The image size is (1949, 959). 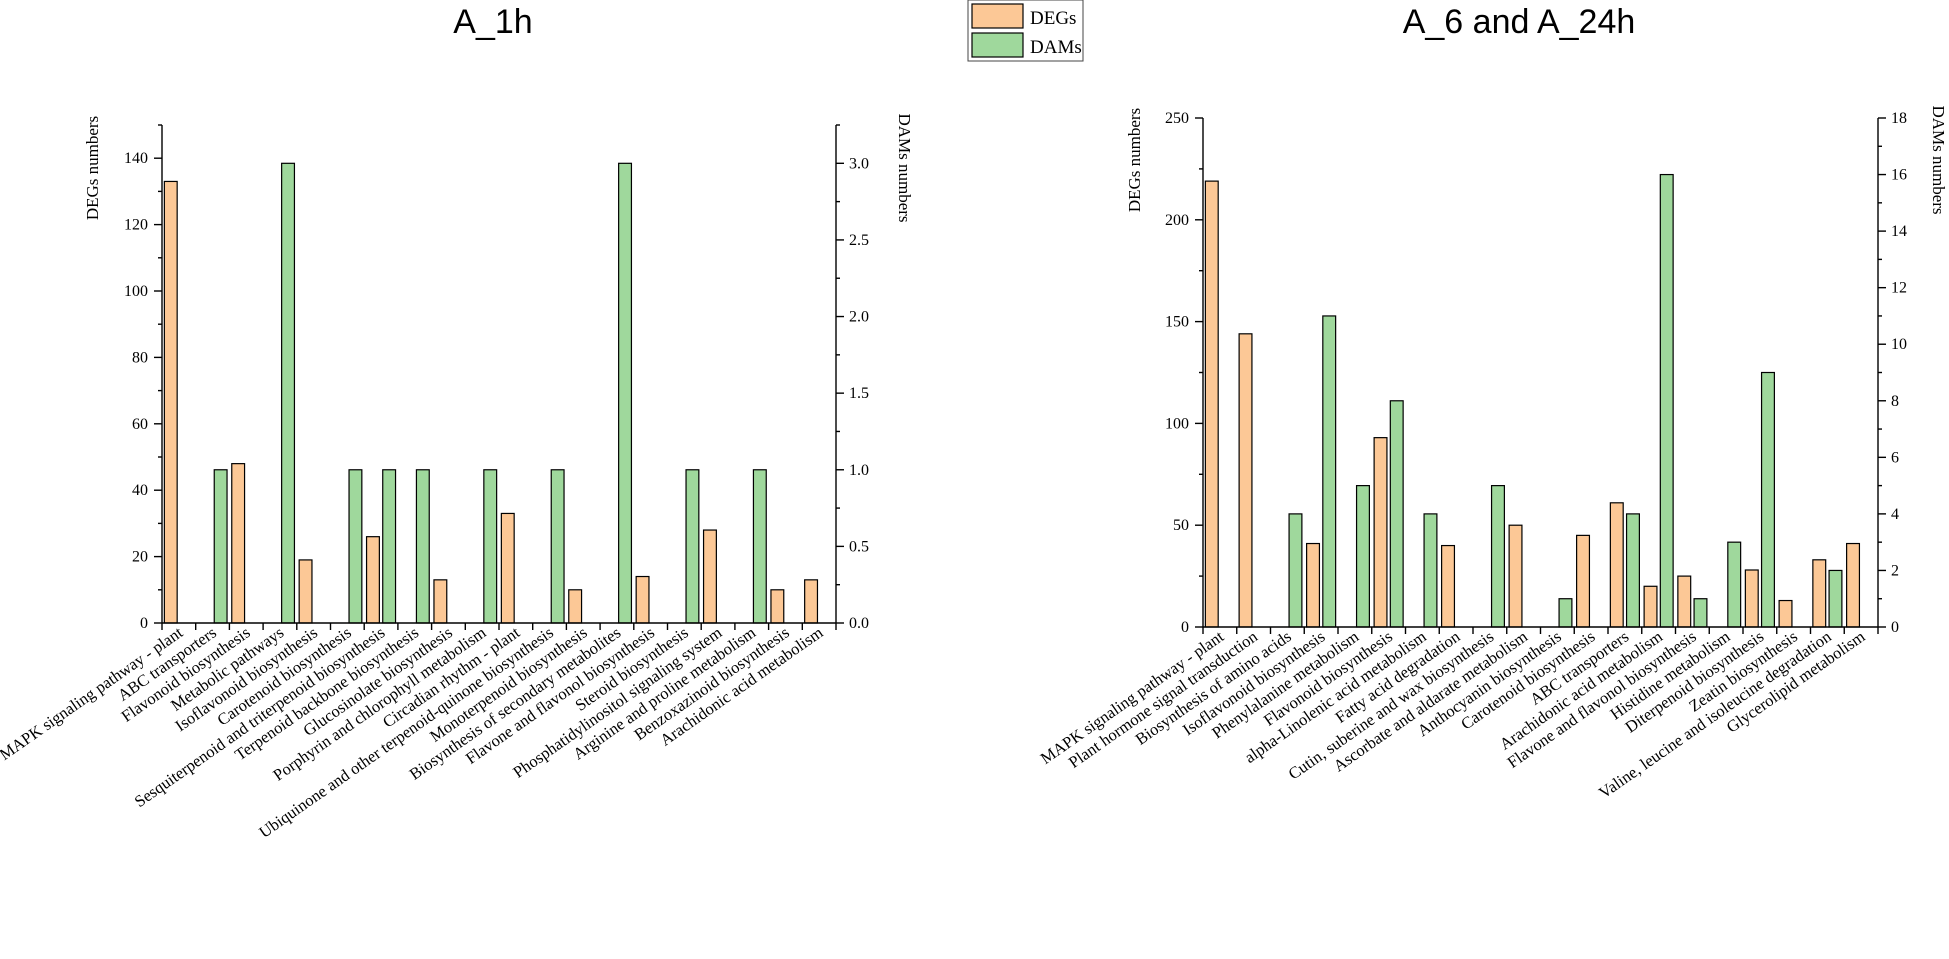 I want to click on legend-degs-swatch, so click(x=997, y=16).